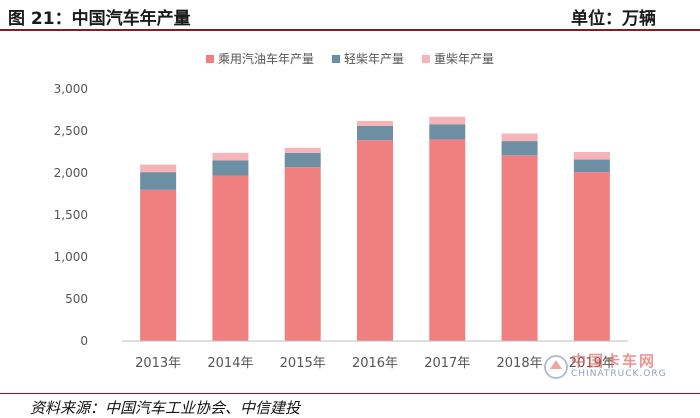 Image resolution: width=700 pixels, height=418 pixels. What do you see at coordinates (303, 363) in the screenshot?
I see `x-tick-label: 2015年` at bounding box center [303, 363].